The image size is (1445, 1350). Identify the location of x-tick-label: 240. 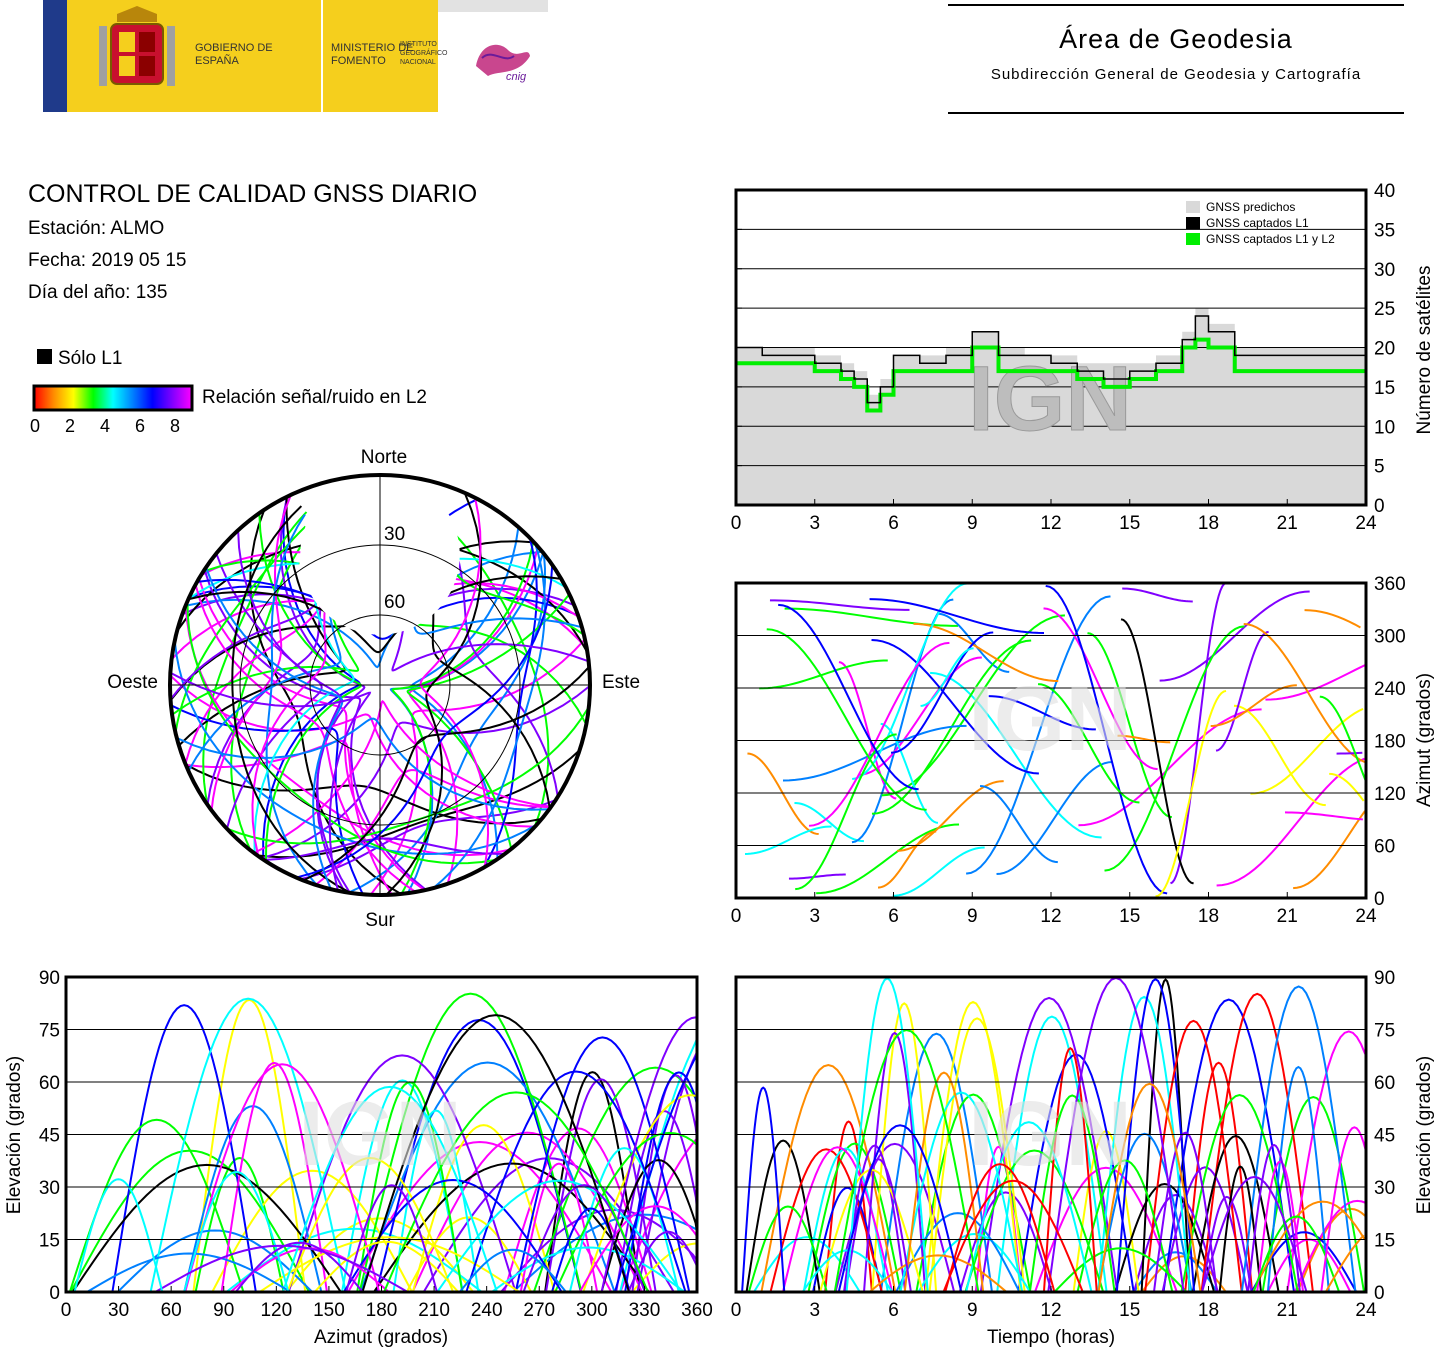
(487, 1310).